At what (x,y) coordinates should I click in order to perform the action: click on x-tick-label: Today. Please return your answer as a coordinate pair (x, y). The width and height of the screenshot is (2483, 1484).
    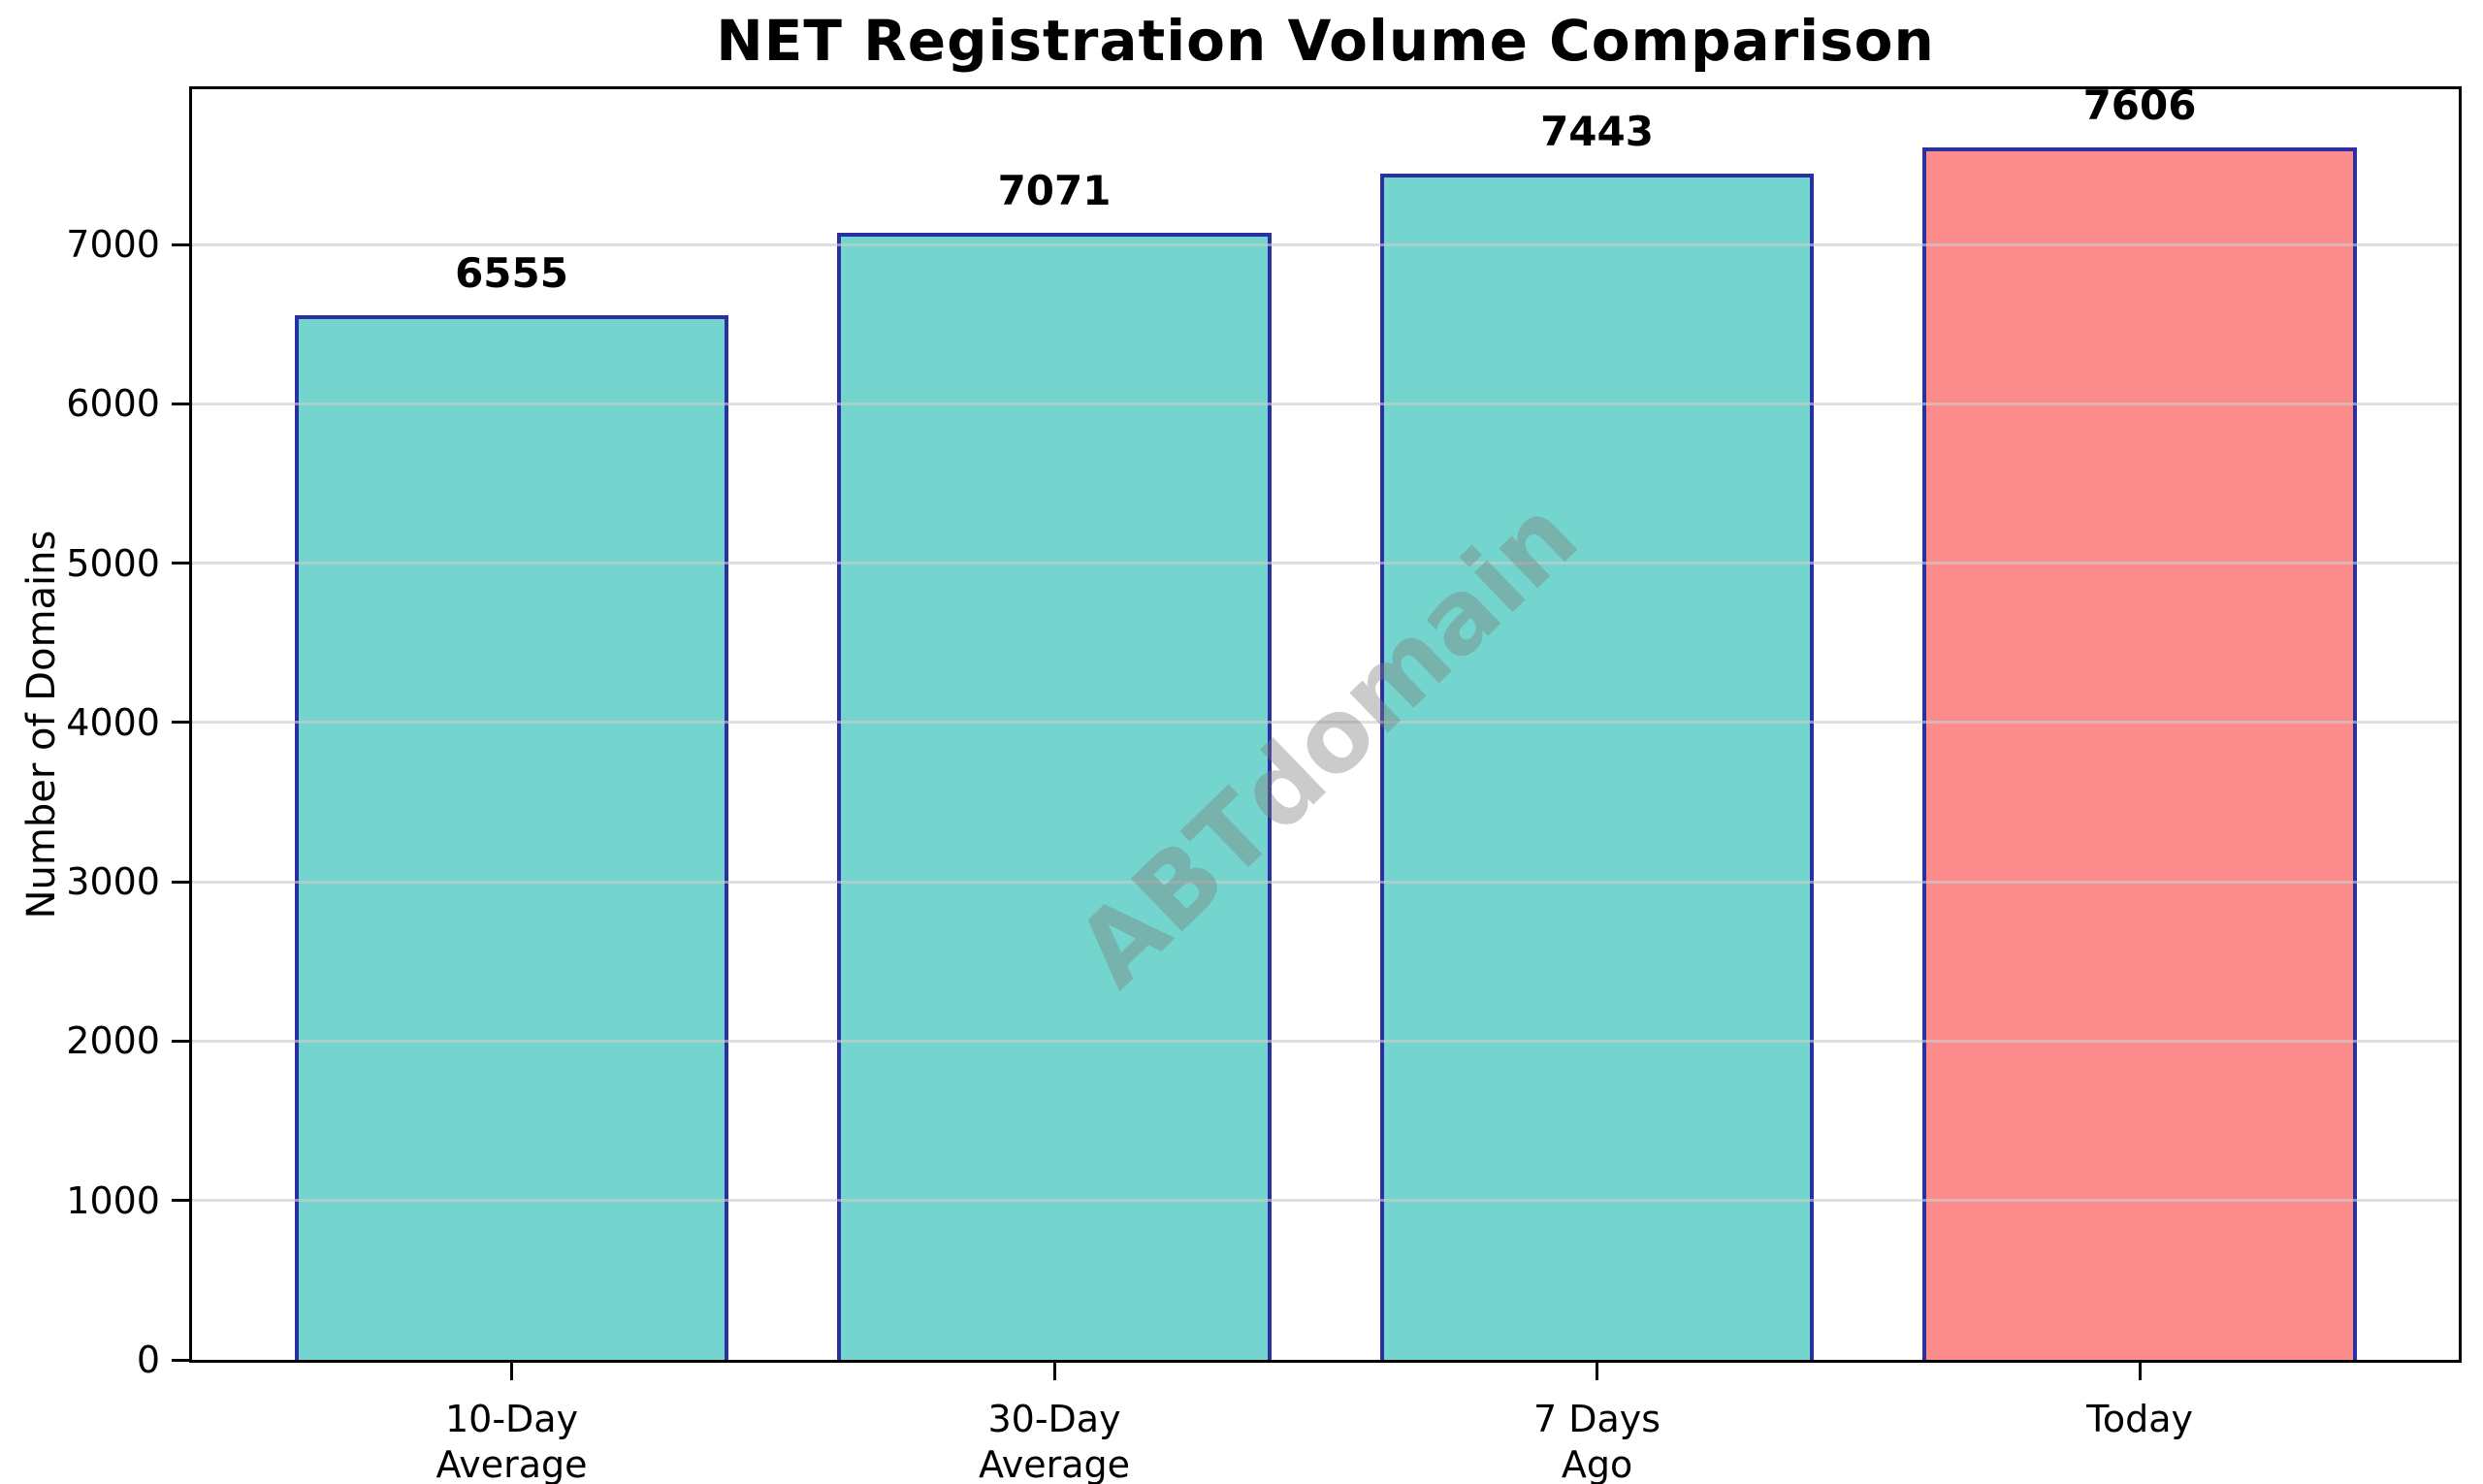
    Looking at the image, I should click on (2140, 1419).